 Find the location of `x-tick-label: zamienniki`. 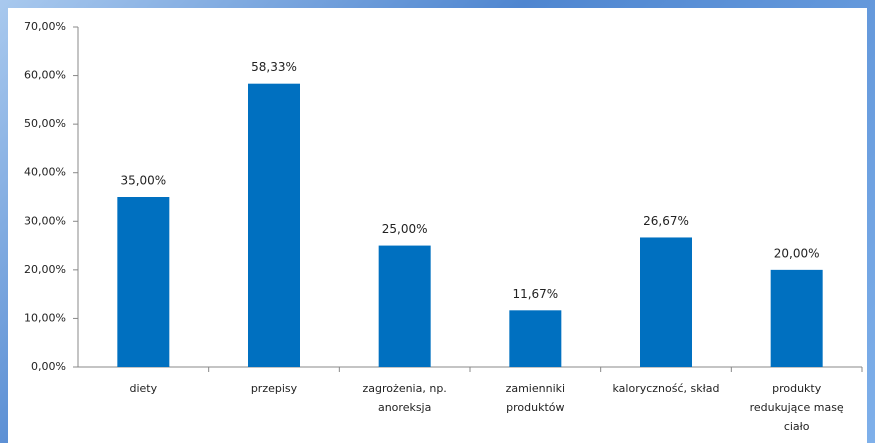

x-tick-label: zamienniki is located at coordinates (535, 388).